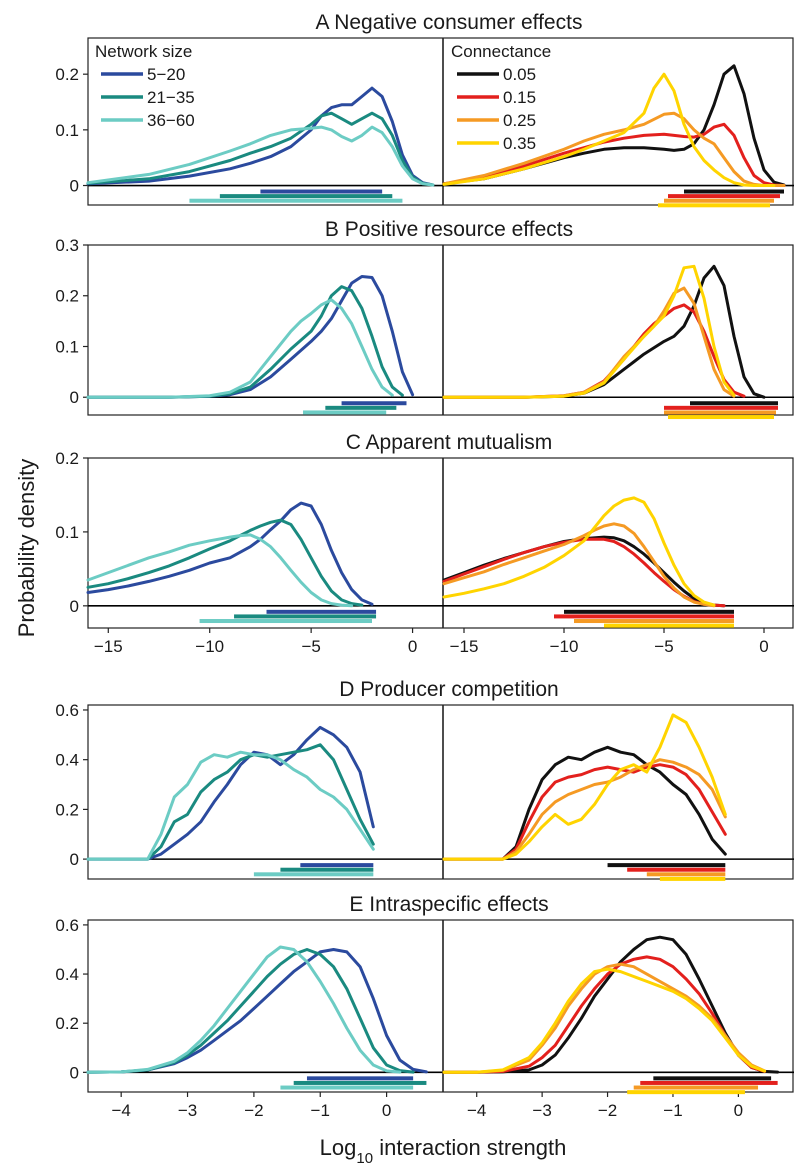 Image resolution: width=794 pixels, height=1167 pixels. Describe the element at coordinates (364, 1158) in the screenshot. I see `x-axis-label-subscript: 10` at that location.